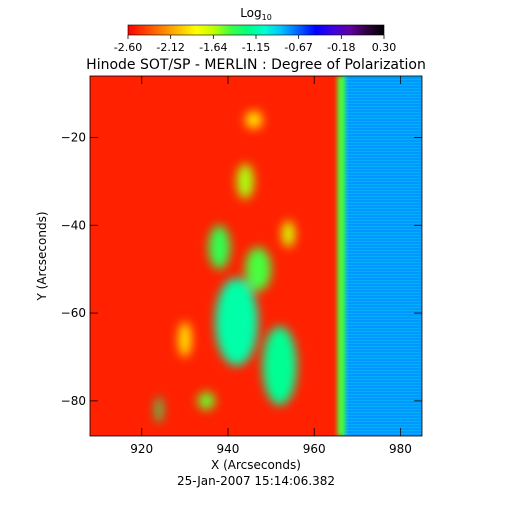 This screenshot has width=512, height=512. Describe the element at coordinates (128, 47) in the screenshot. I see `colorbar-tick-label: -2.60` at that location.